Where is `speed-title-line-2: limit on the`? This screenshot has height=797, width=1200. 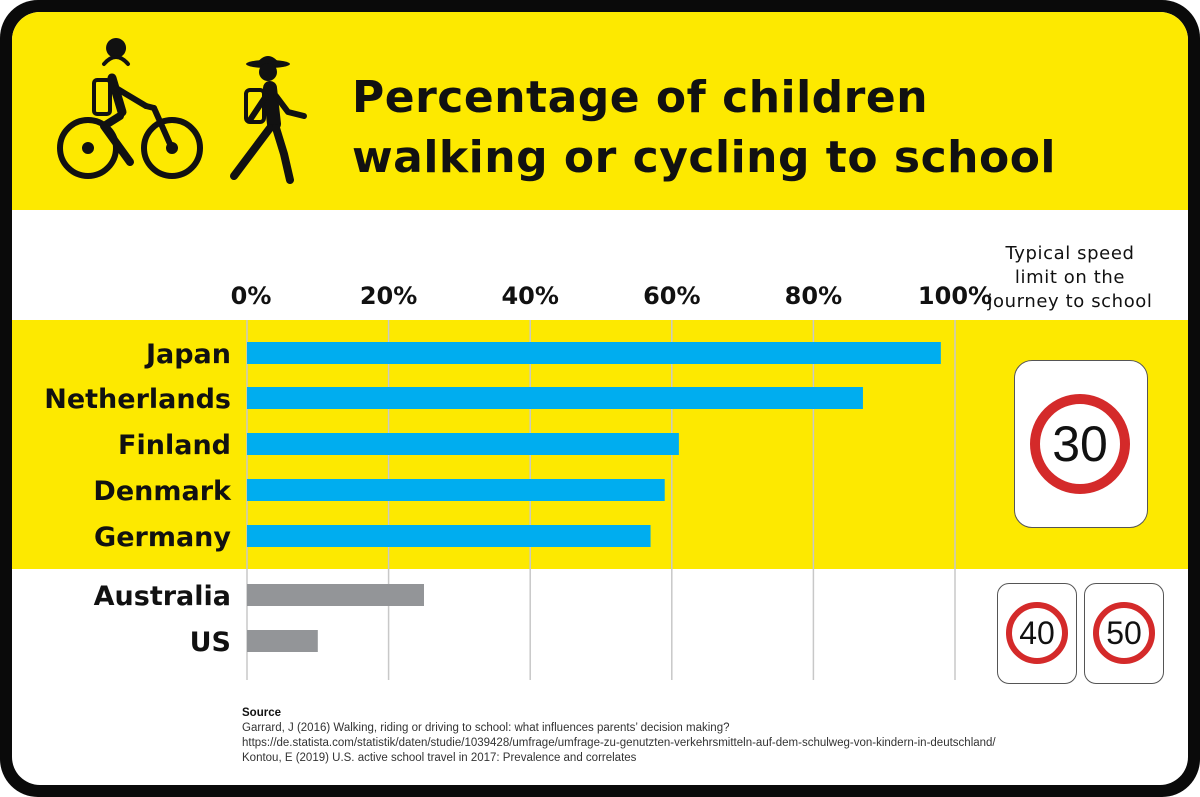 speed-title-line-2: limit on the is located at coordinates (1070, 277).